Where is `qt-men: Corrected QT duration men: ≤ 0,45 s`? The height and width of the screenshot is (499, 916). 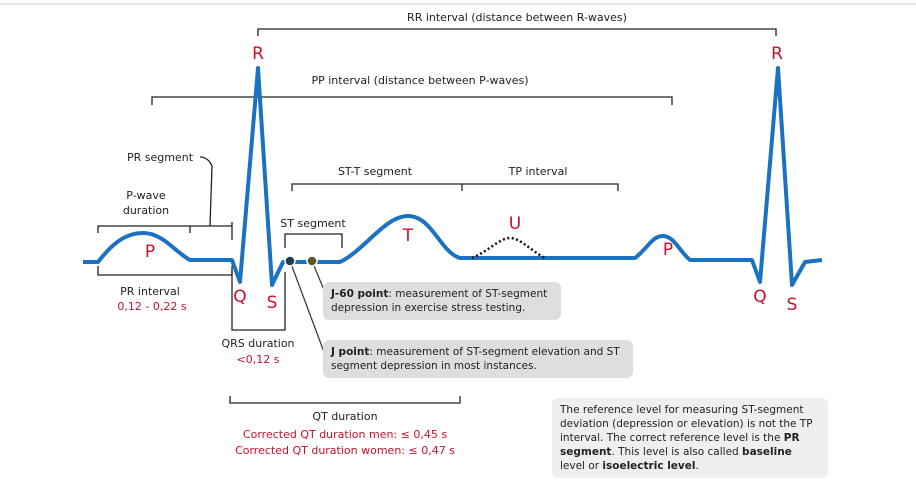 qt-men: Corrected QT duration men: ≤ 0,45 s is located at coordinates (345, 434).